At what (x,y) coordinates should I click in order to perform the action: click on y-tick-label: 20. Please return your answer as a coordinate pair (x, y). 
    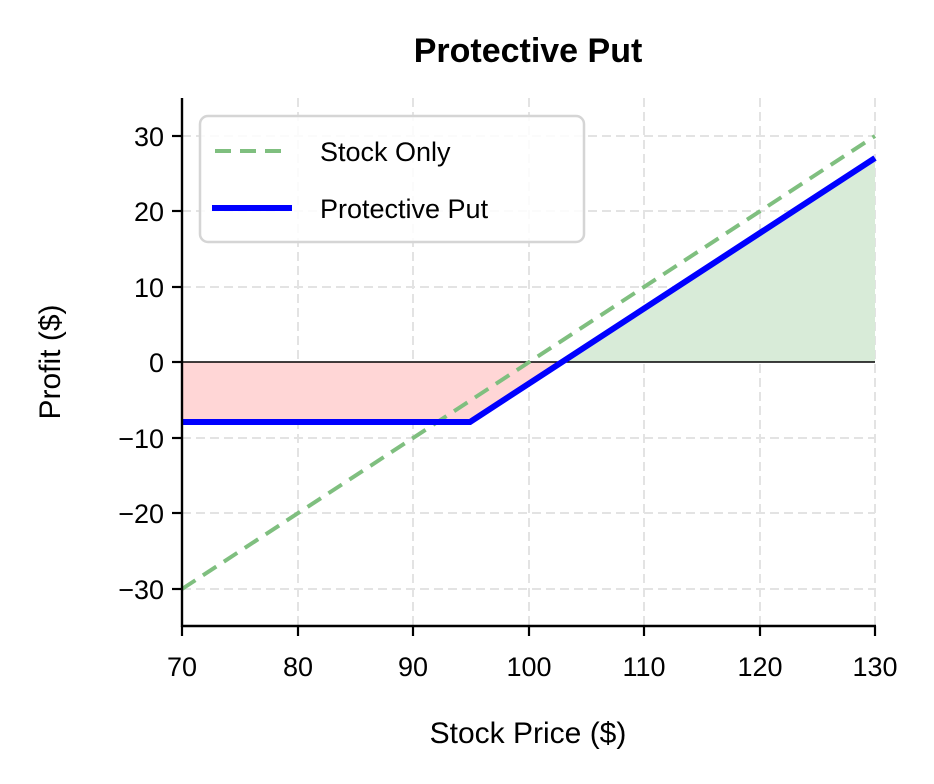
    Looking at the image, I should click on (149, 212).